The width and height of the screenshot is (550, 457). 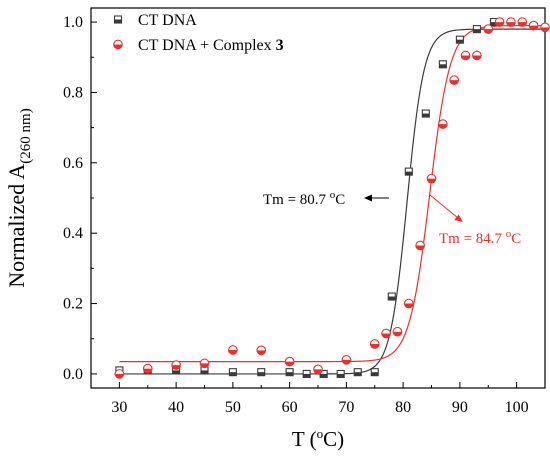 What do you see at coordinates (444, 206) in the screenshot?
I see `annotation-tm-complex-arrow` at bounding box center [444, 206].